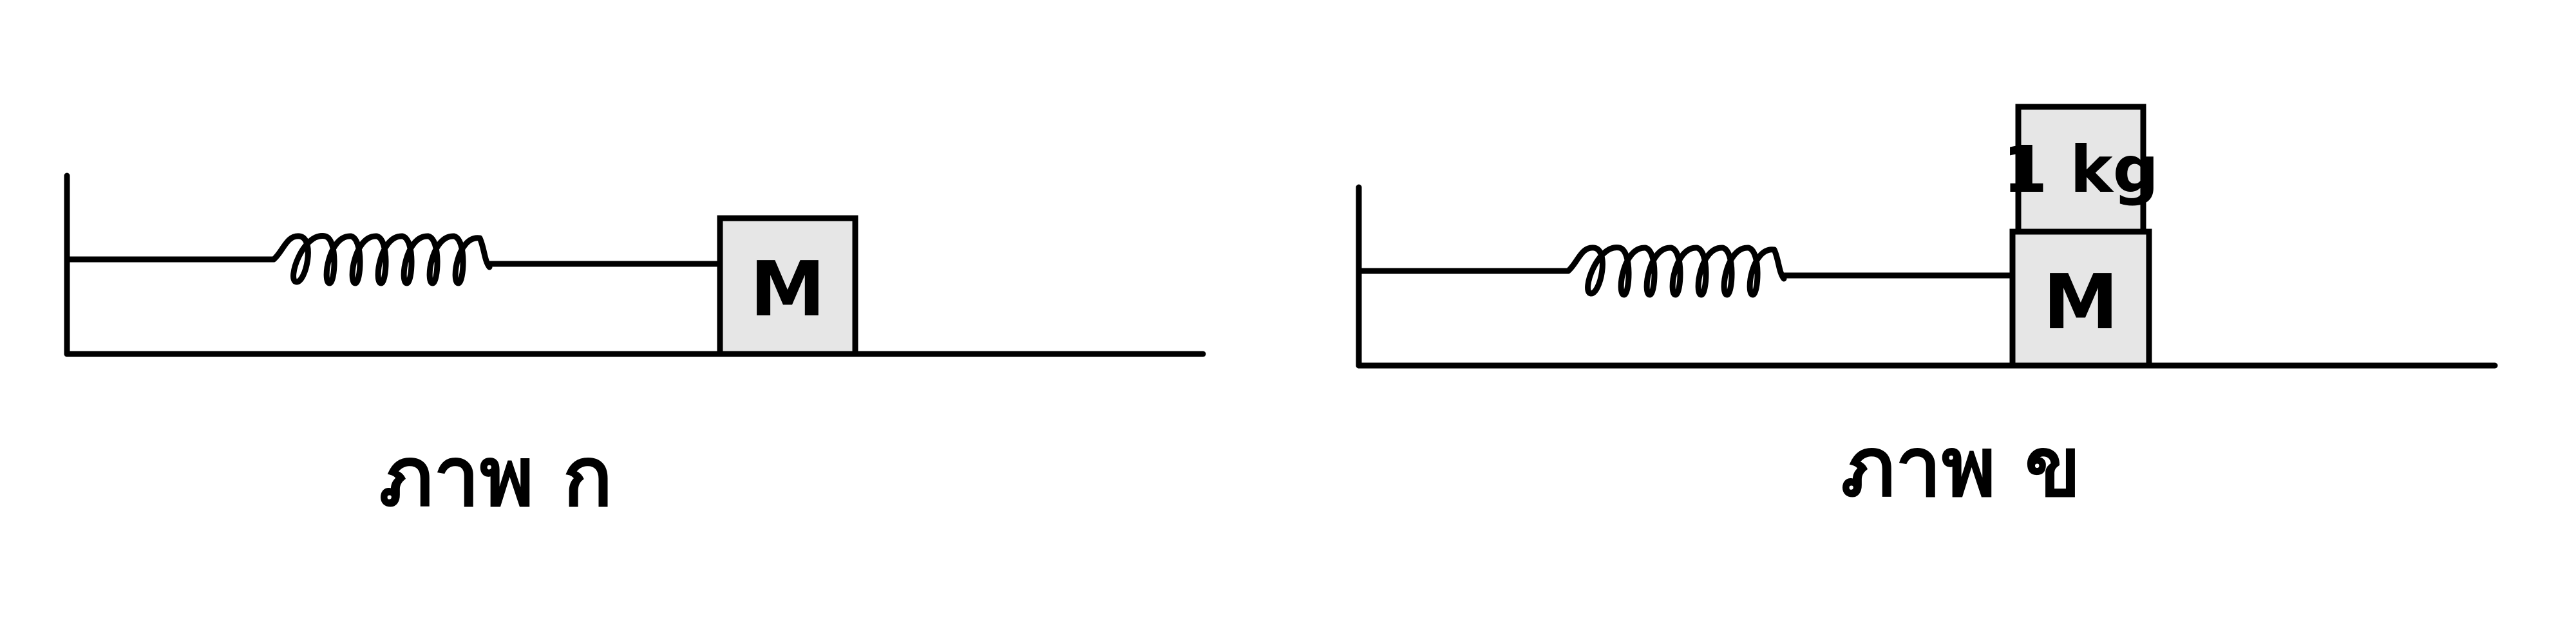 This screenshot has width=2576, height=632. I want to click on figure-b-caption: ภาพ ข, so click(1961, 468).